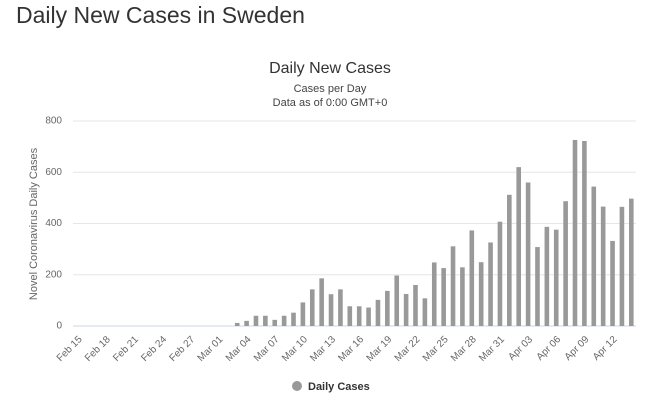  Describe the element at coordinates (267, 349) in the screenshot. I see `x-tick-label: Mar 07` at that location.